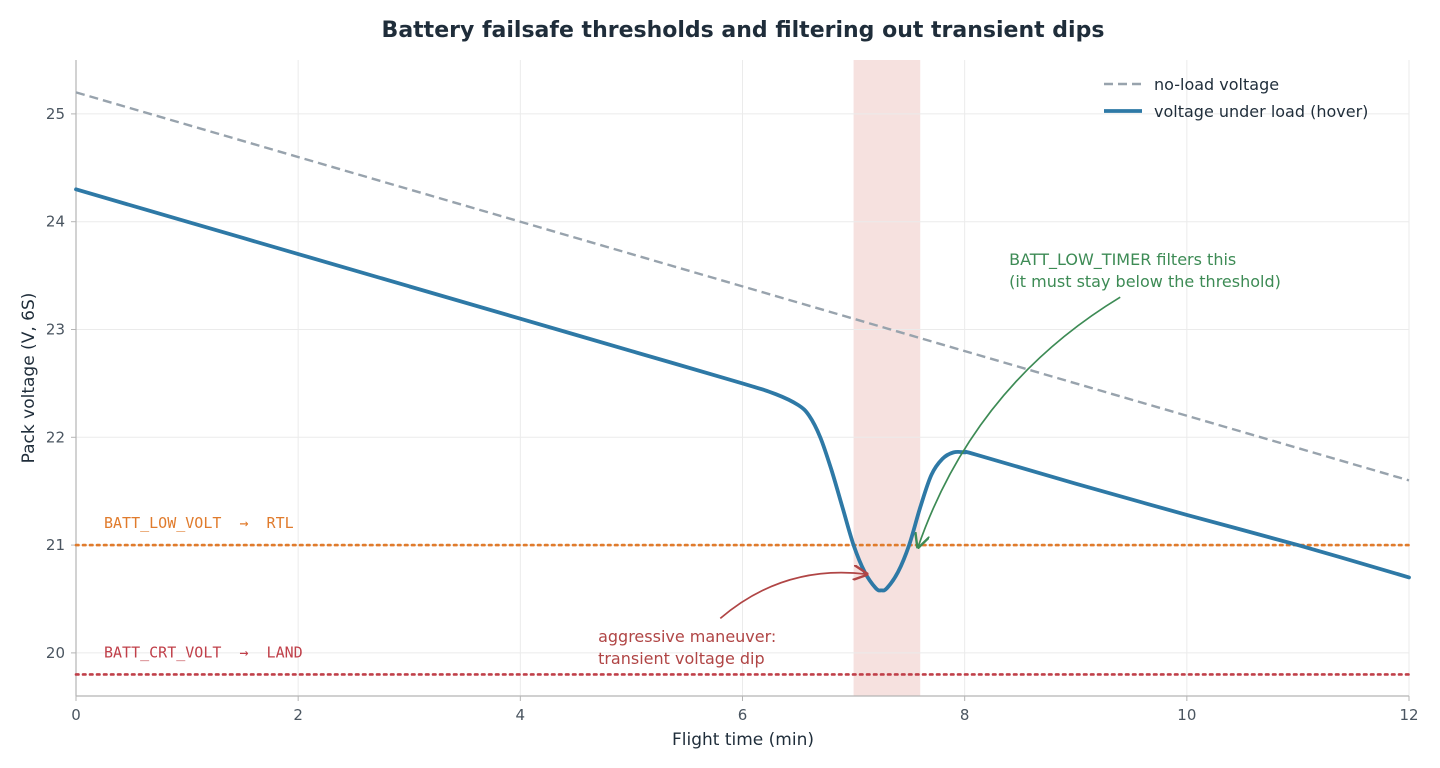  What do you see at coordinates (1261, 111) in the screenshot?
I see `legend-label-1: voltage under load (hover)` at bounding box center [1261, 111].